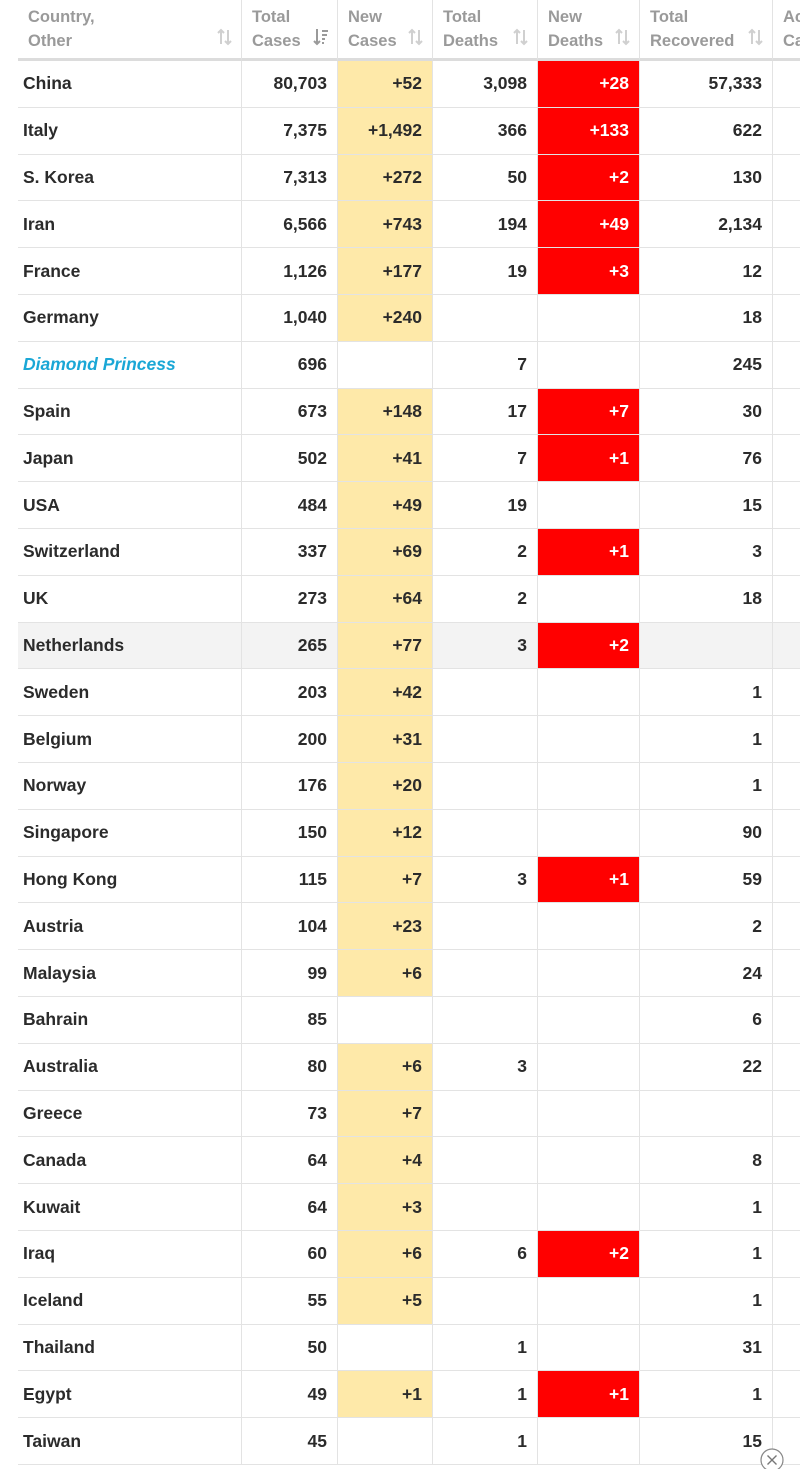 Image resolution: width=800 pixels, height=1469 pixels. What do you see at coordinates (522, 1253) in the screenshot?
I see `cell-value: 6` at bounding box center [522, 1253].